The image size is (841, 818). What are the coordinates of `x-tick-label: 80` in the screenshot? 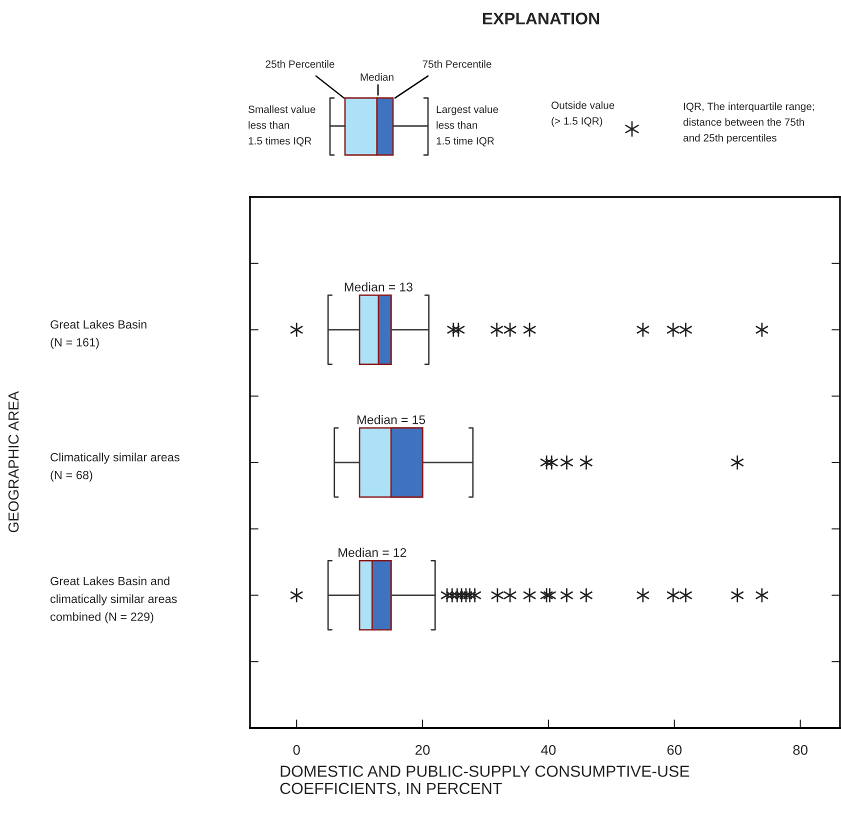 It's located at (800, 750).